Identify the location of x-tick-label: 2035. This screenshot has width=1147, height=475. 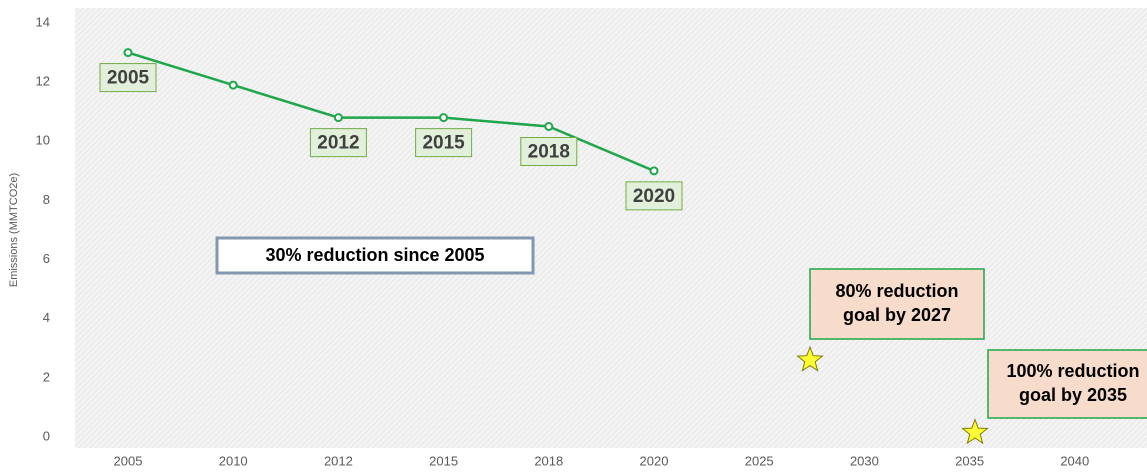
(969, 460).